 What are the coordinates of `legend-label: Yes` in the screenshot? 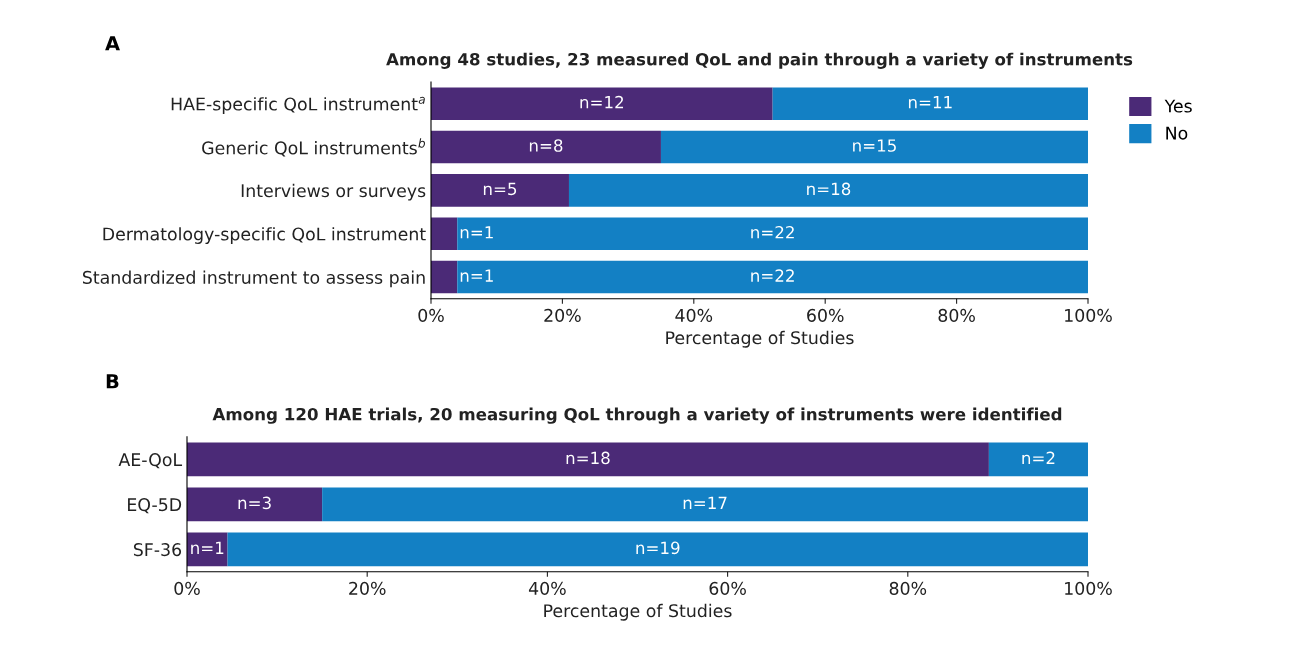 It's located at (1178, 106).